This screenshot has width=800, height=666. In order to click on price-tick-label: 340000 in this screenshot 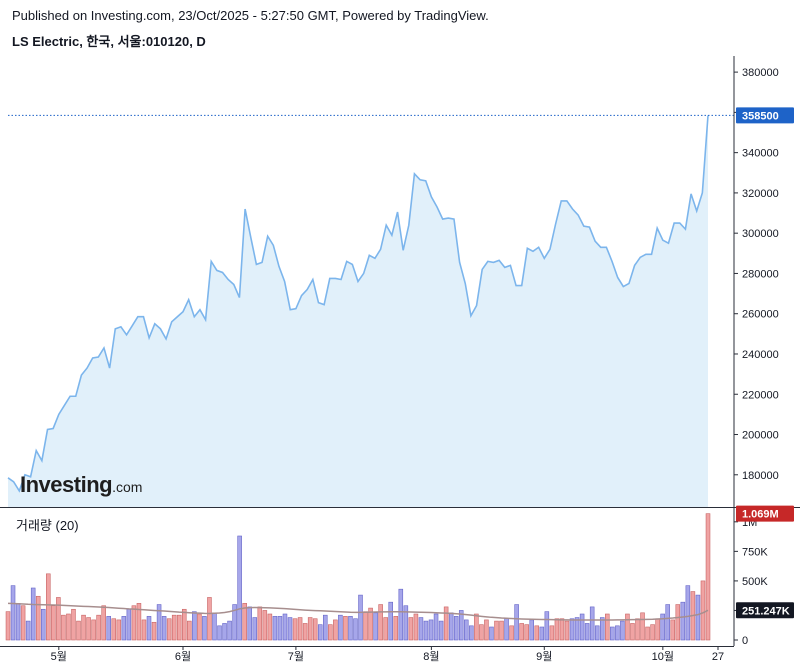, I will do `click(760, 154)`.